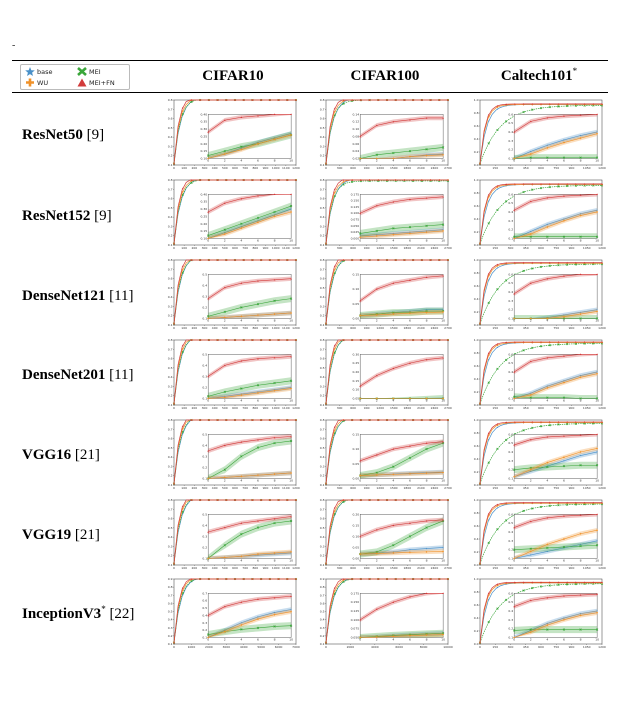  What do you see at coordinates (275, 640) in the screenshot?
I see `inset-x-tick-label: 8` at bounding box center [275, 640].